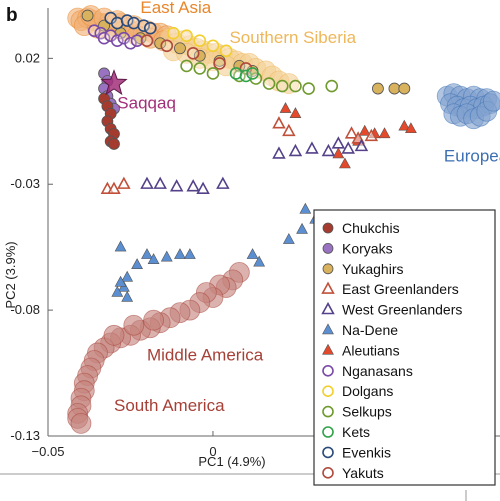 The image size is (500, 501). I want to click on annotation-label: Europeans, so click(472, 156).